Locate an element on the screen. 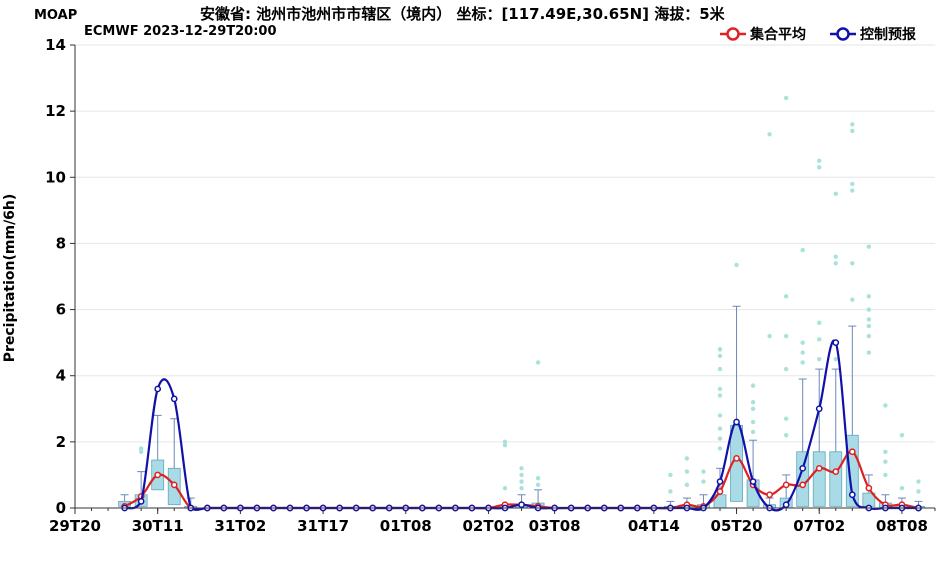  x-tick-label: 31T17 is located at coordinates (323, 526).